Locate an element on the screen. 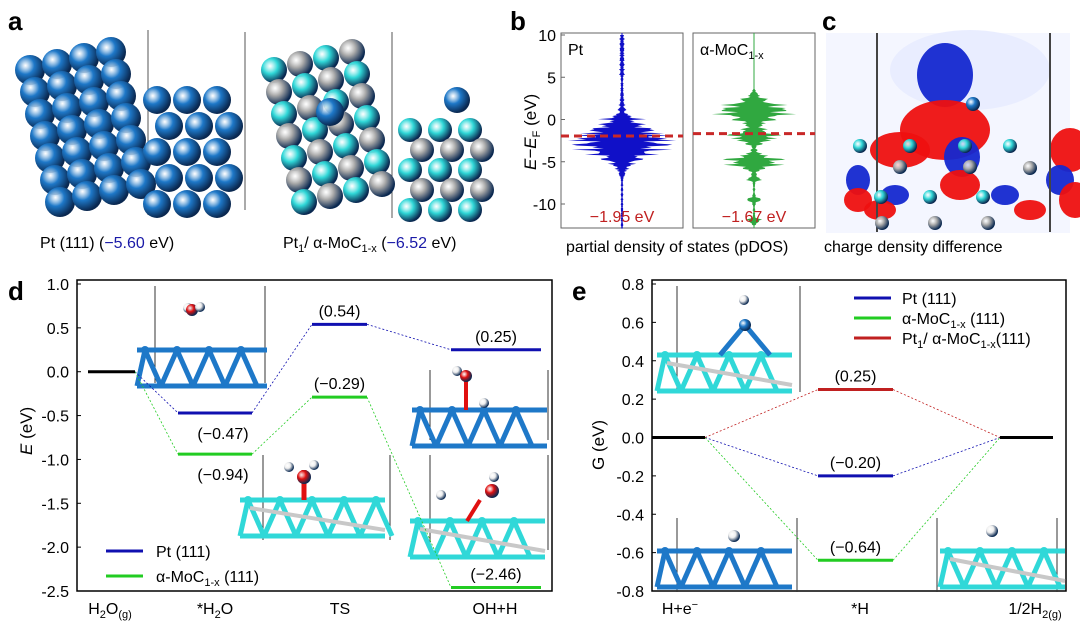 This screenshot has height=633, width=1080. legend-sub: 1-x is located at coordinates (212, 583).